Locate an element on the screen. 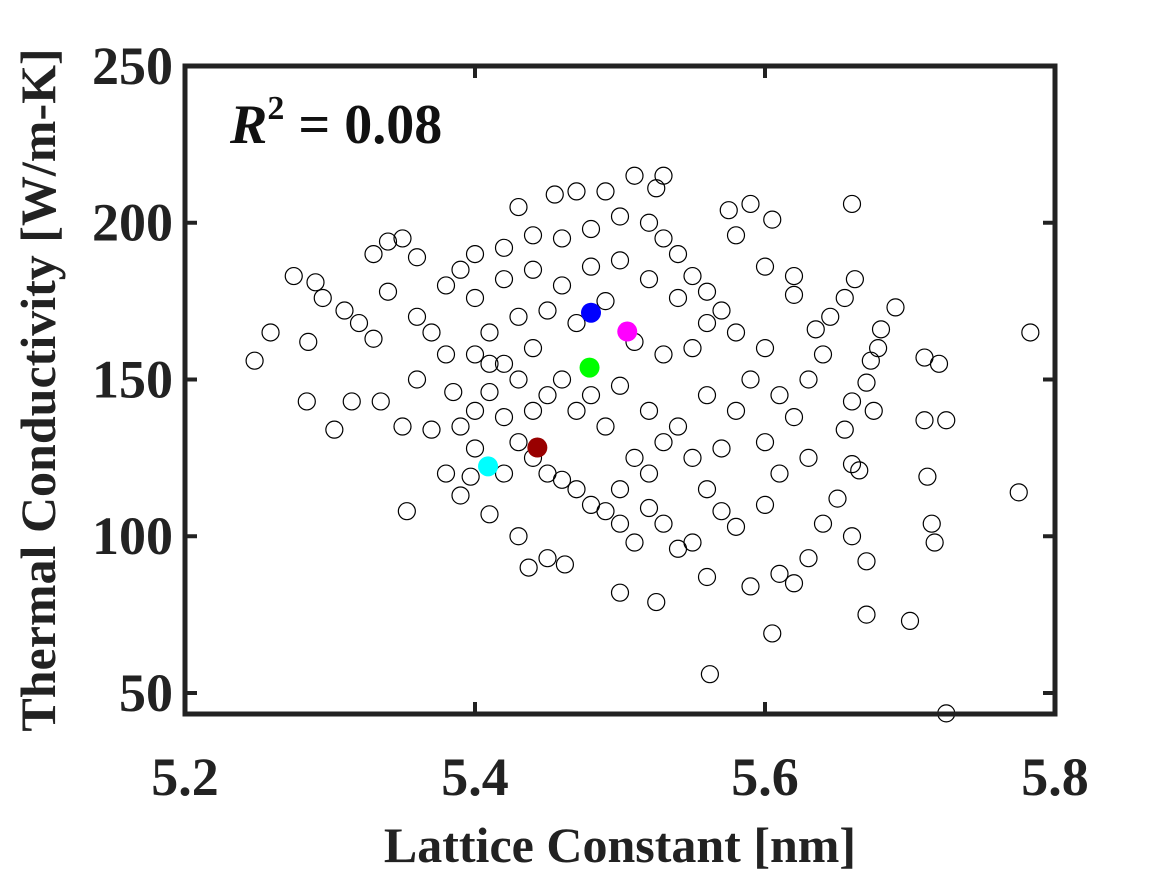 The image size is (1167, 875). annotation-rest: = 0.08 is located at coordinates (370, 125).